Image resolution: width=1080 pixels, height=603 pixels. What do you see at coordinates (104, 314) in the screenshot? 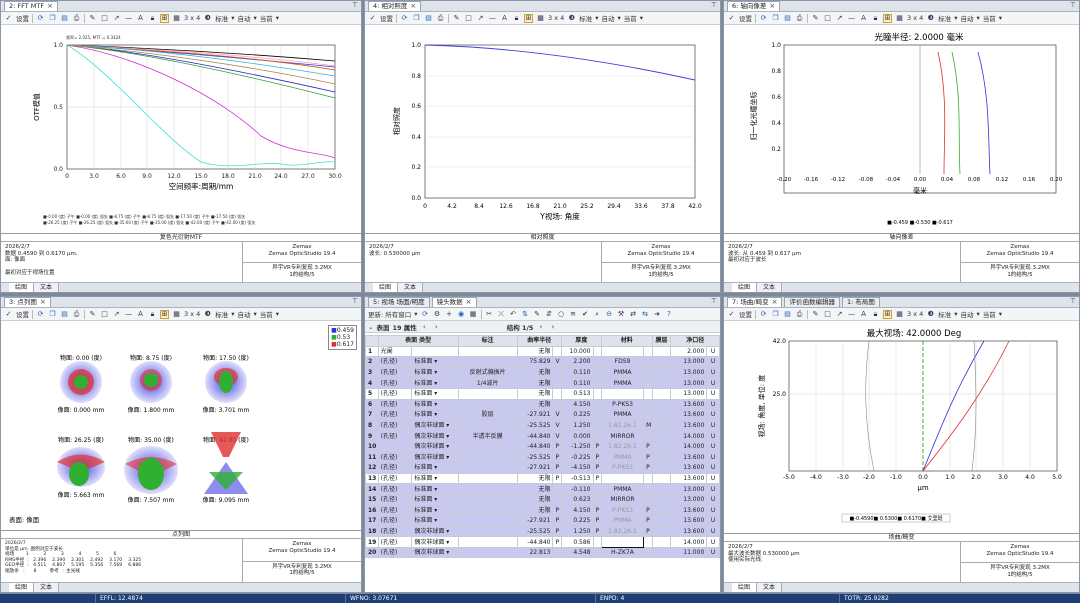
I see `rectangle-icon: □` at bounding box center [104, 314].